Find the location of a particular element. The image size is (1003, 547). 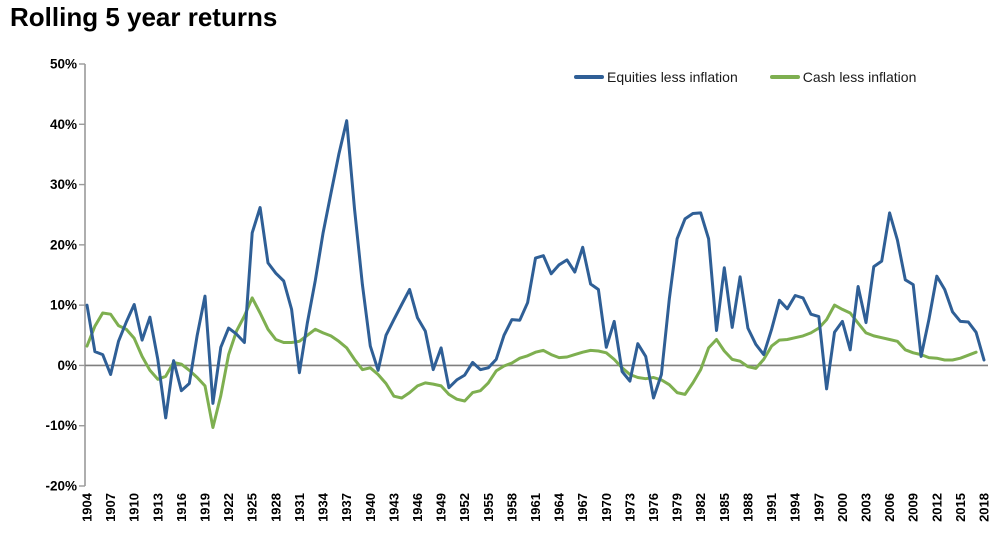

y-tick-label: 50% is located at coordinates (63, 64).